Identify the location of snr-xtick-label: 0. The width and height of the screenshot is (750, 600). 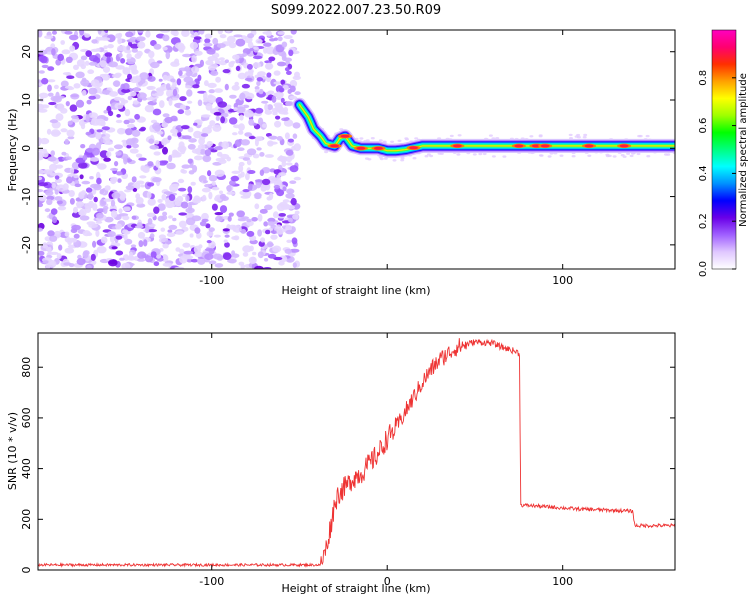
(387, 581).